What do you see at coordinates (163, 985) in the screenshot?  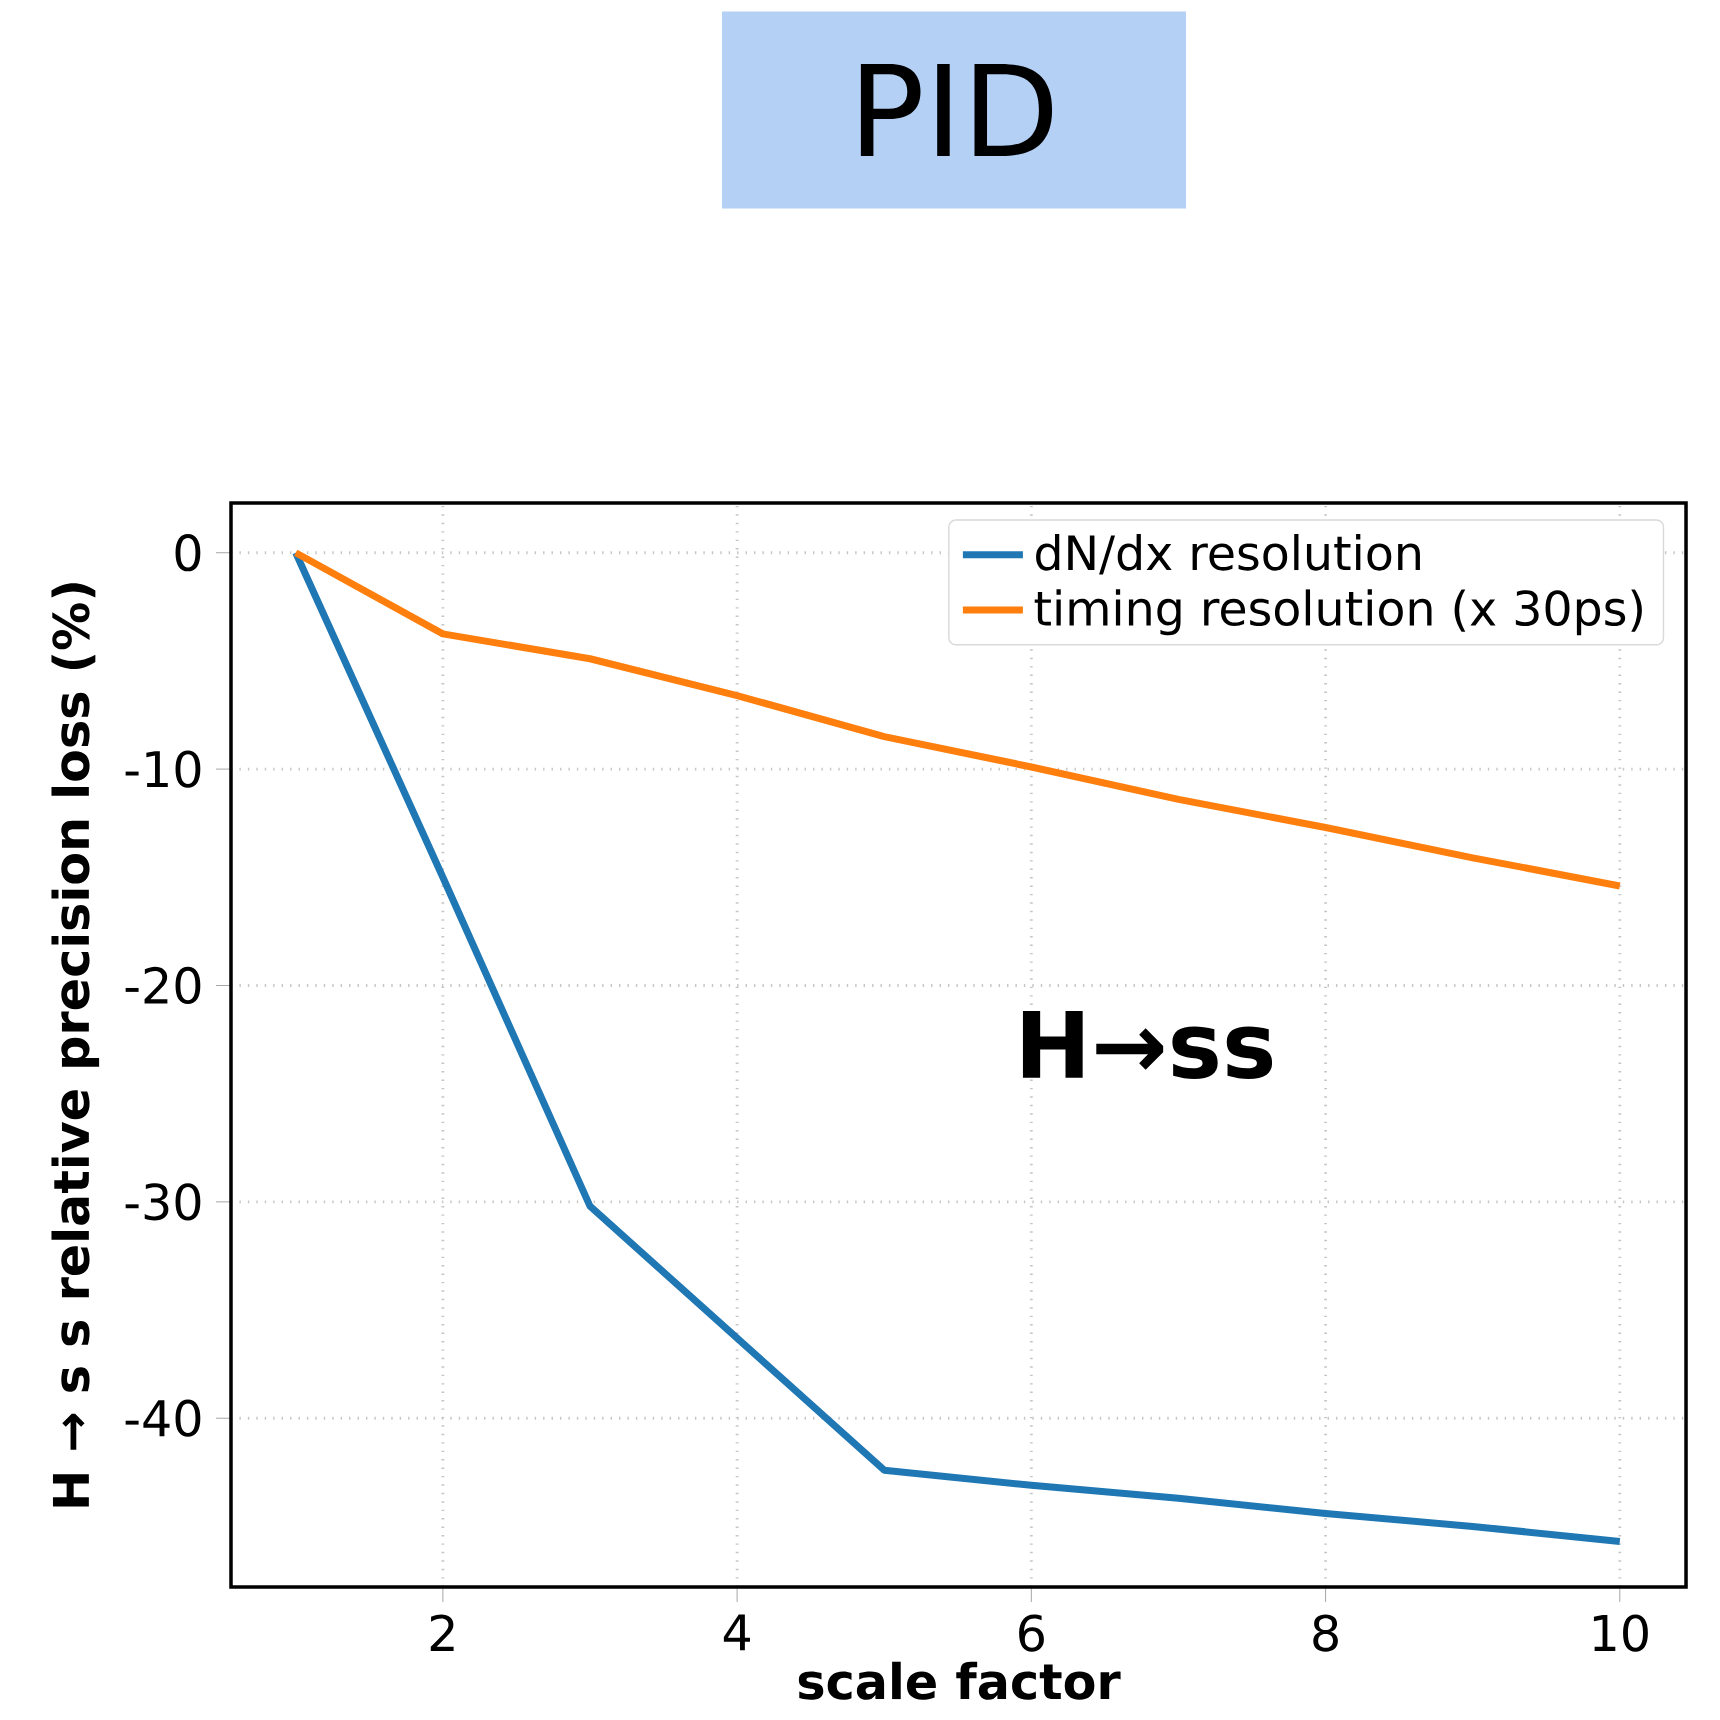 I see `y-tick-label: -20` at bounding box center [163, 985].